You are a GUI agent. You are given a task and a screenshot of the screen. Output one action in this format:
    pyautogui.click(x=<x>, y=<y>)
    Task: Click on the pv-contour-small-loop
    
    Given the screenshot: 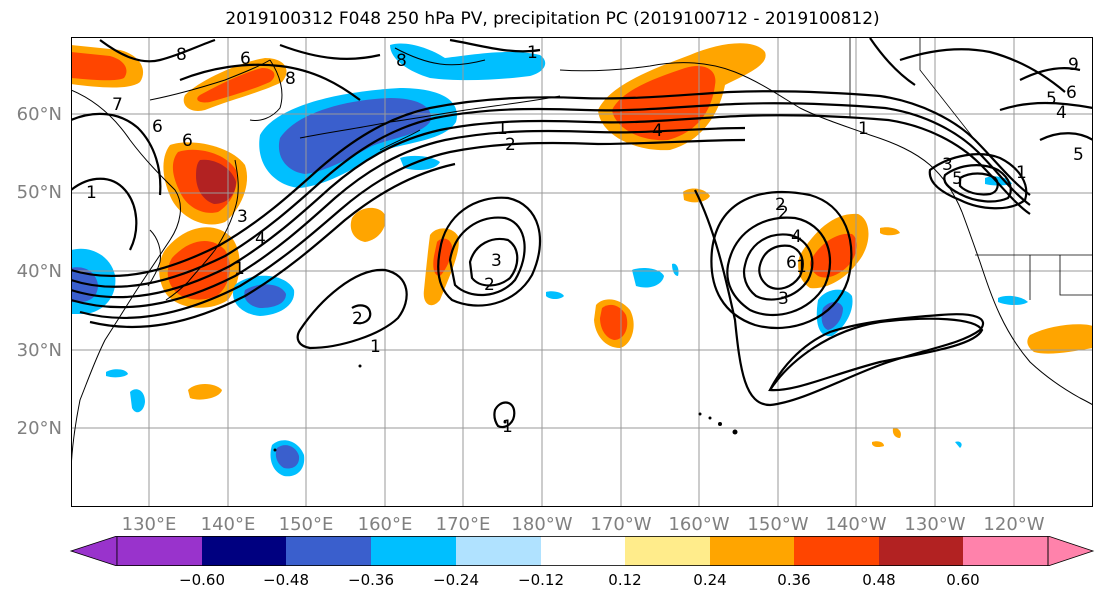 What is the action you would take?
    pyautogui.click(x=504, y=415)
    